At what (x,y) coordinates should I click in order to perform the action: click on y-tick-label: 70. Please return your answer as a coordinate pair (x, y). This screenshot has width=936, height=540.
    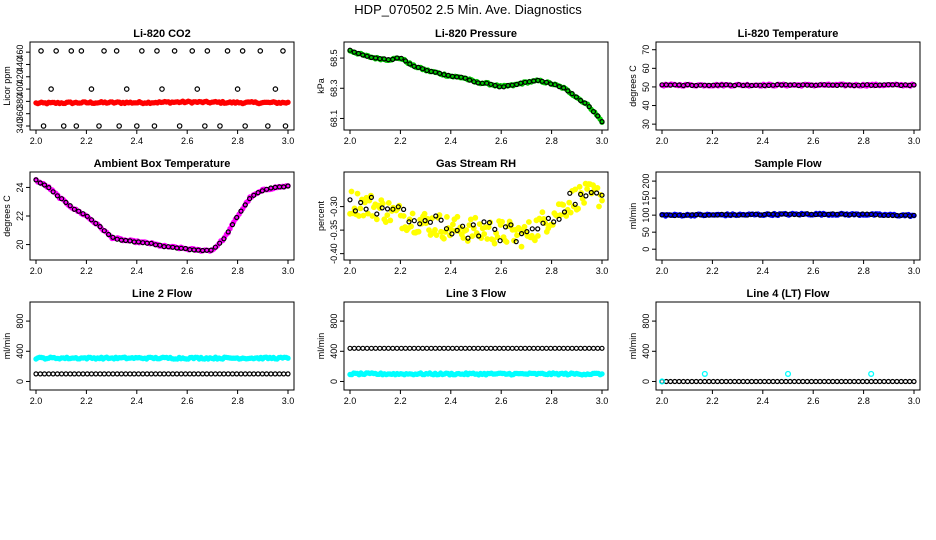
    Looking at the image, I should click on (646, 50).